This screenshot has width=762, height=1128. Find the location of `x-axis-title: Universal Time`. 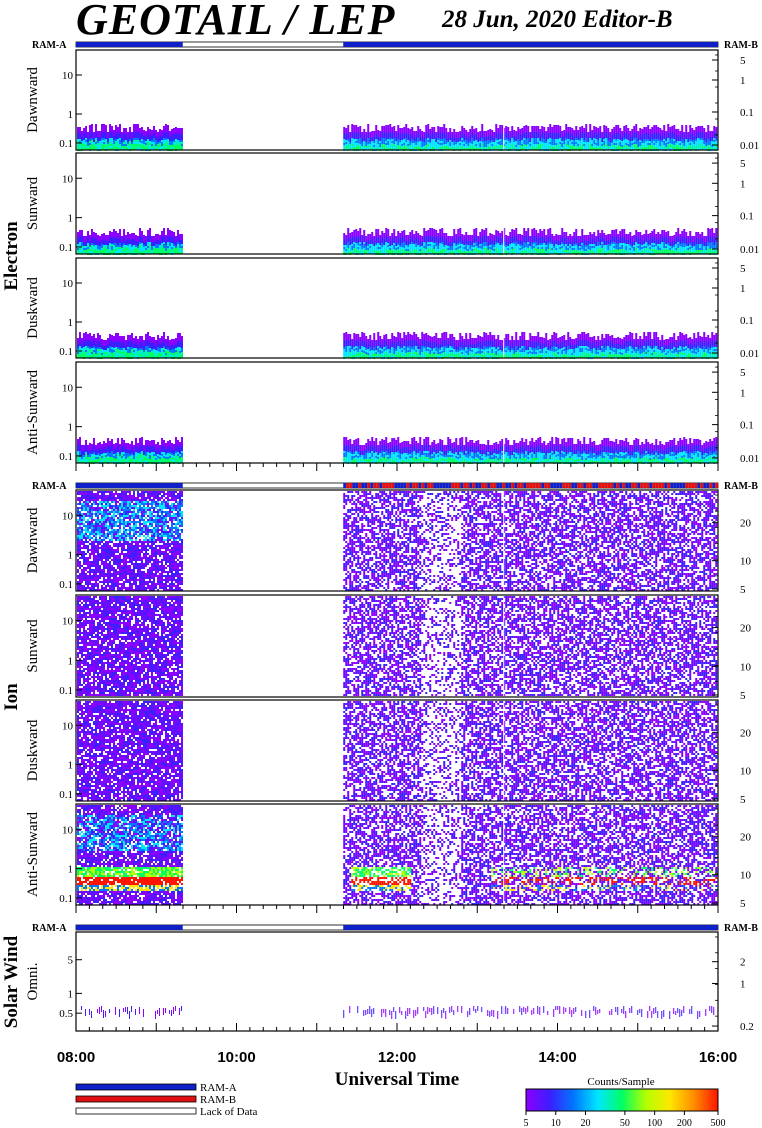

x-axis-title: Universal Time is located at coordinates (397, 1079).